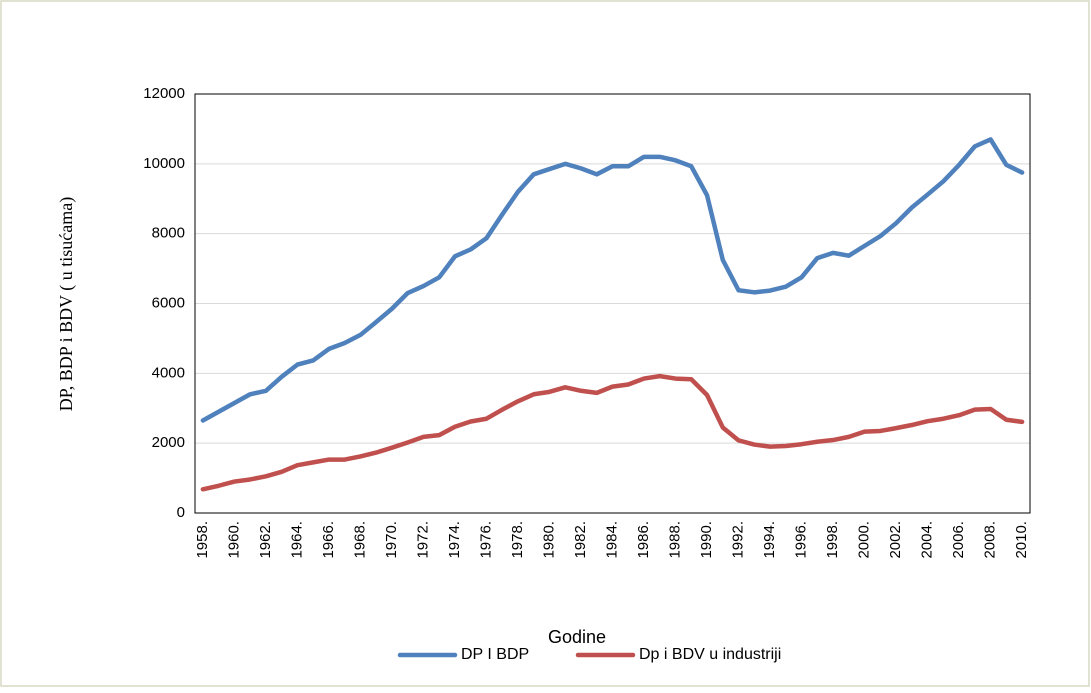 This screenshot has height=693, width=1091. Describe the element at coordinates (296, 540) in the screenshot. I see `x-tick-label: 1964.` at that location.